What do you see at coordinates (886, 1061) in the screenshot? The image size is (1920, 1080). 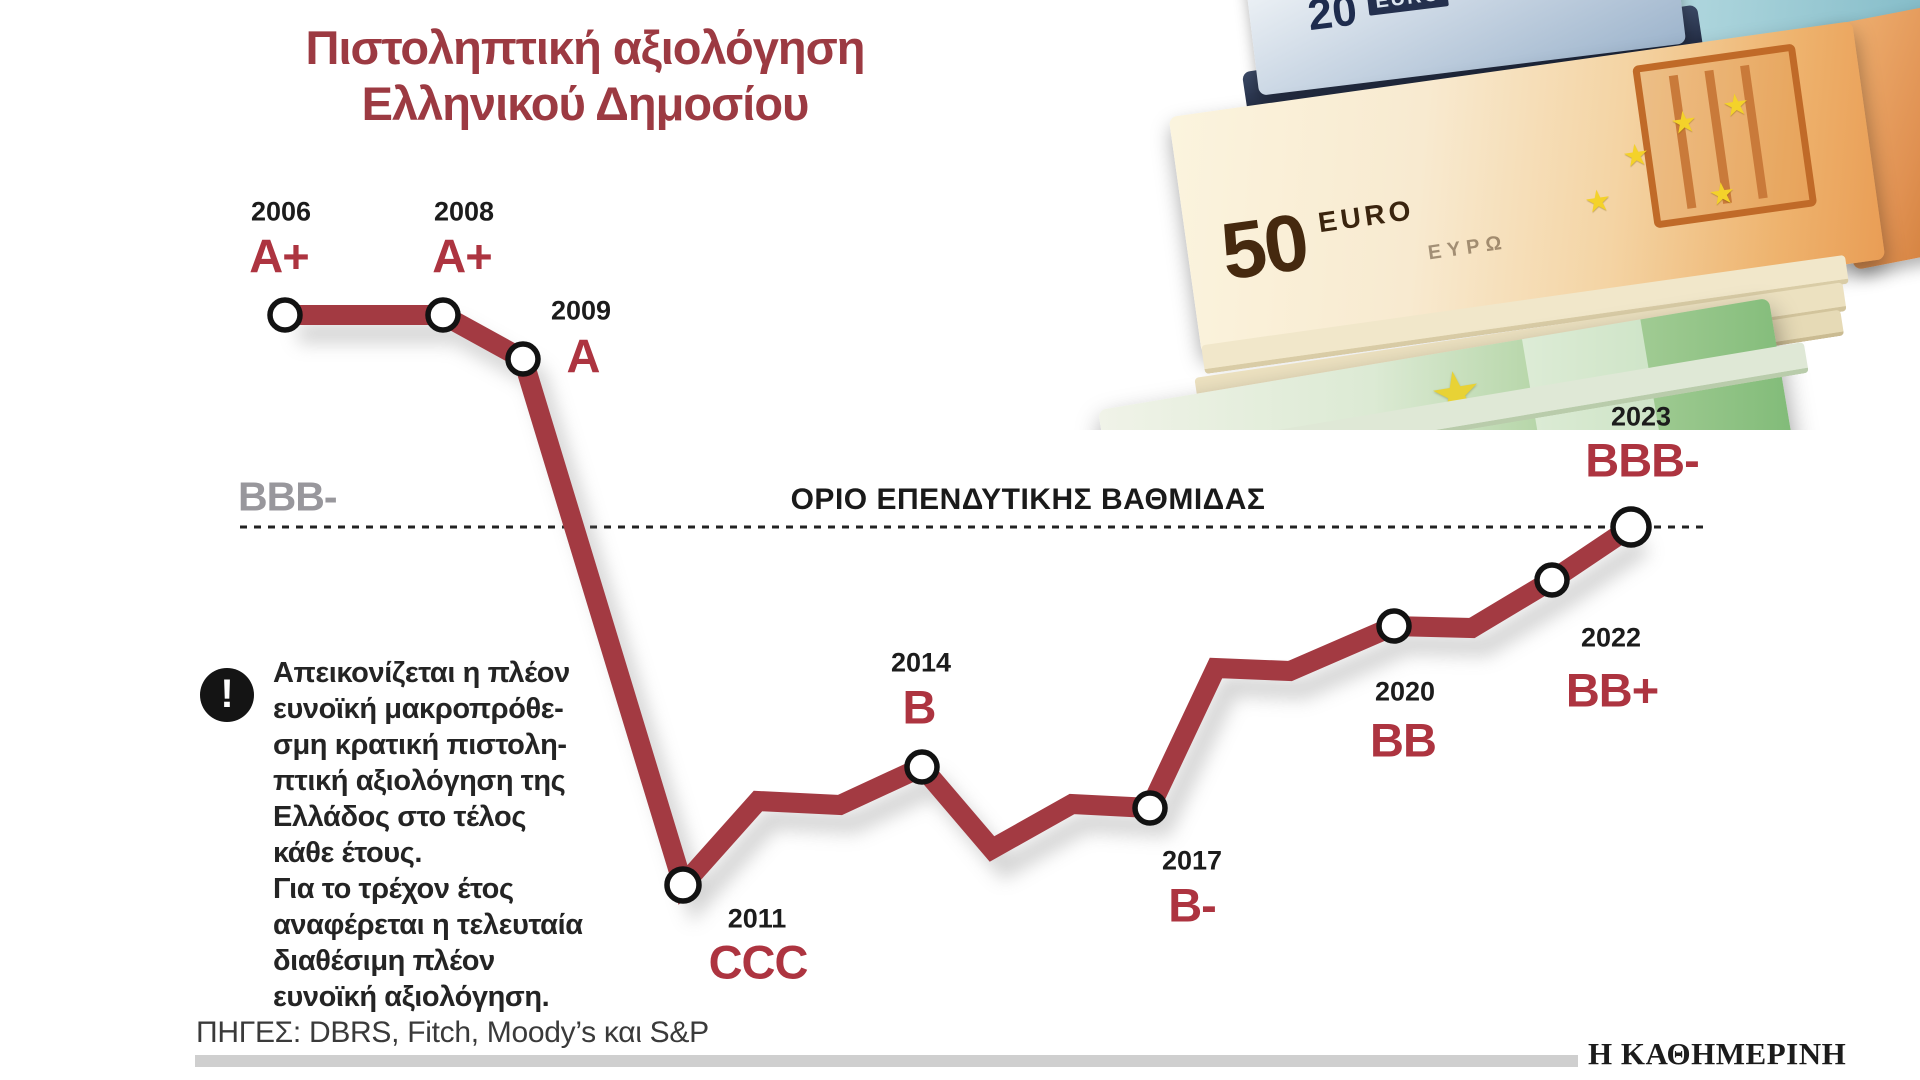 I see `footer-divider-bar` at bounding box center [886, 1061].